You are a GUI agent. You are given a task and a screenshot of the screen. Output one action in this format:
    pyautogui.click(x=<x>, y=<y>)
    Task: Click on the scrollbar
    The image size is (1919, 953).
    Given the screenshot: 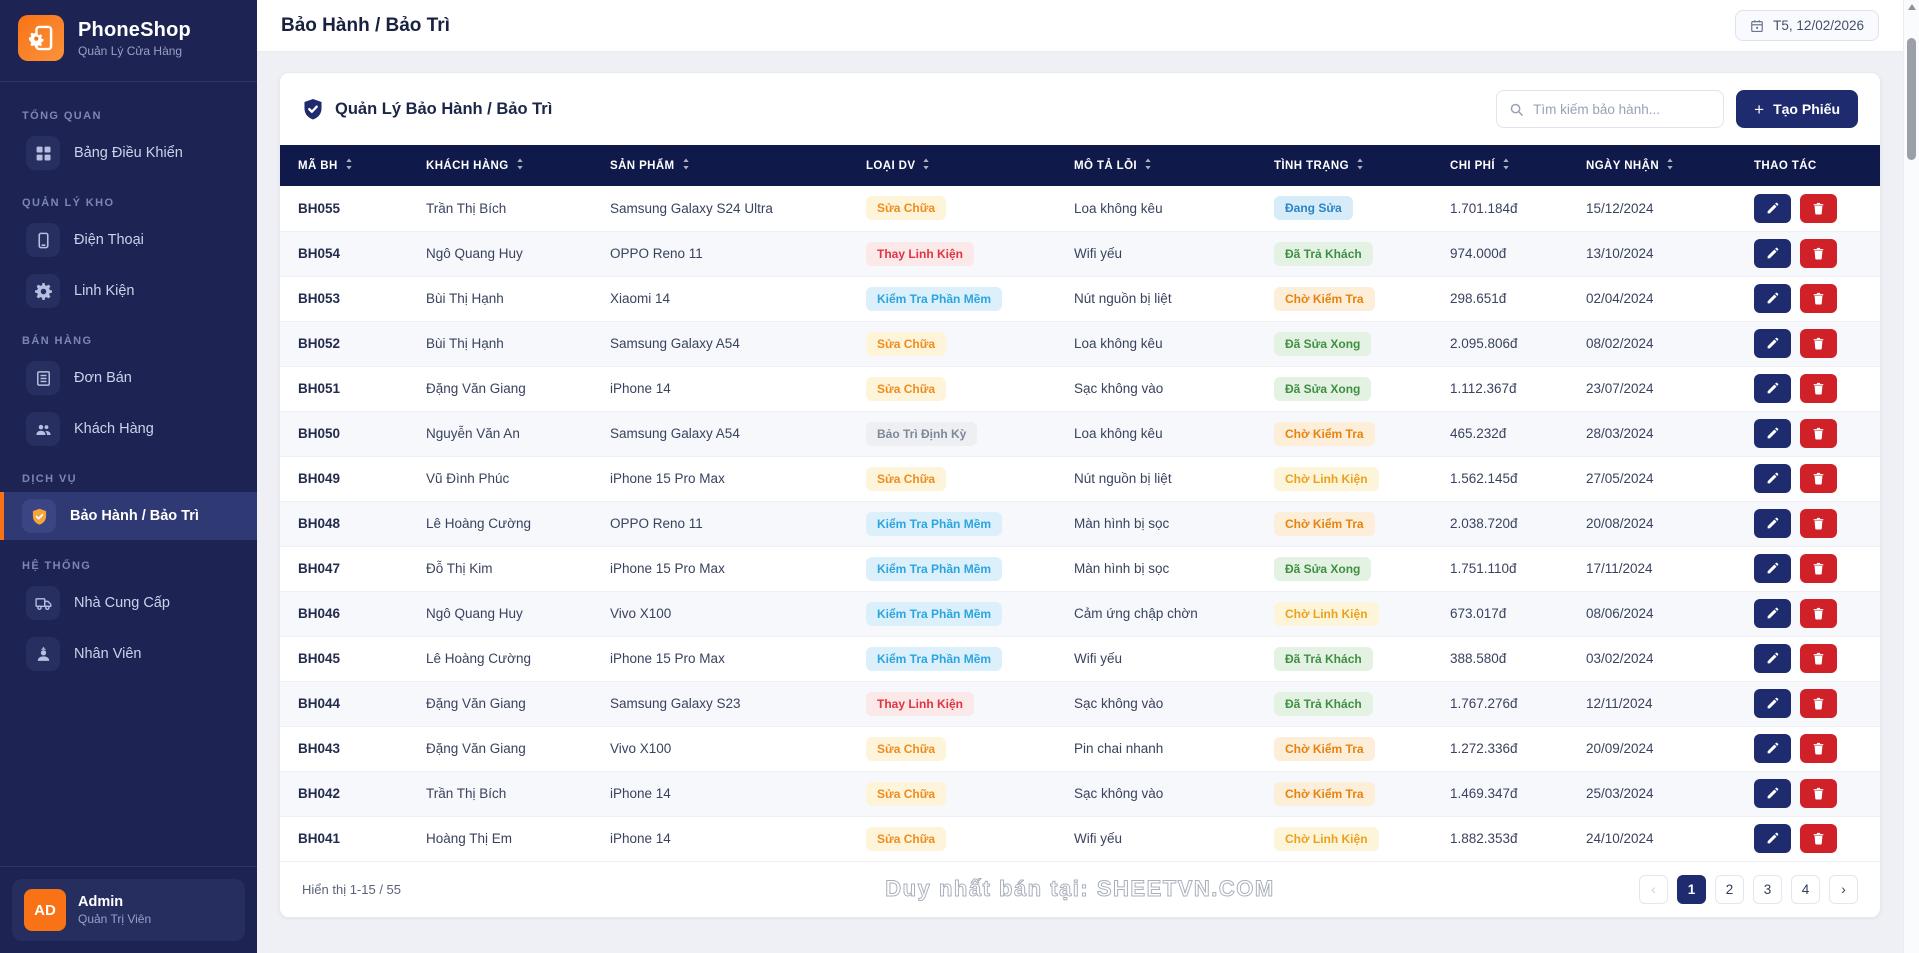 What is the action you would take?
    pyautogui.click(x=1911, y=476)
    